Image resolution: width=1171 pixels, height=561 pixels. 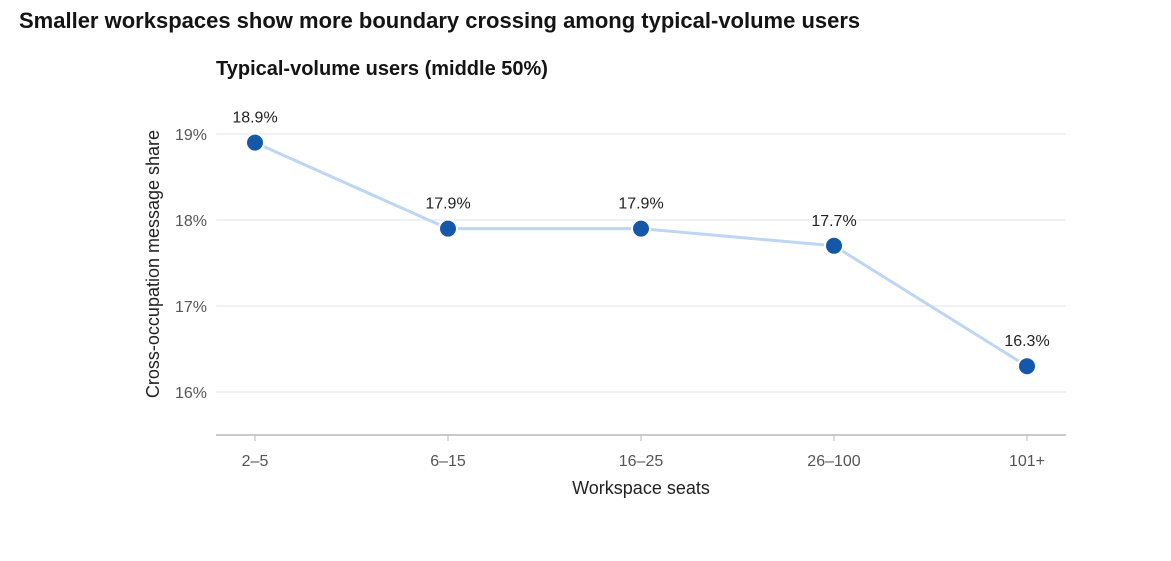 I want to click on x-tick-label: 26–100, so click(x=833, y=461).